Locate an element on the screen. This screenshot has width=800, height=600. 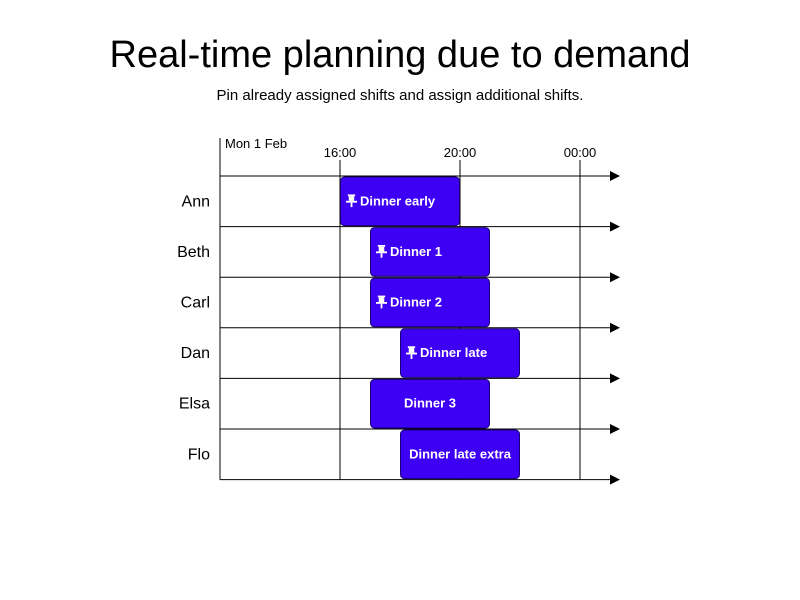
shift-label: Dinner 1 is located at coordinates (416, 251).